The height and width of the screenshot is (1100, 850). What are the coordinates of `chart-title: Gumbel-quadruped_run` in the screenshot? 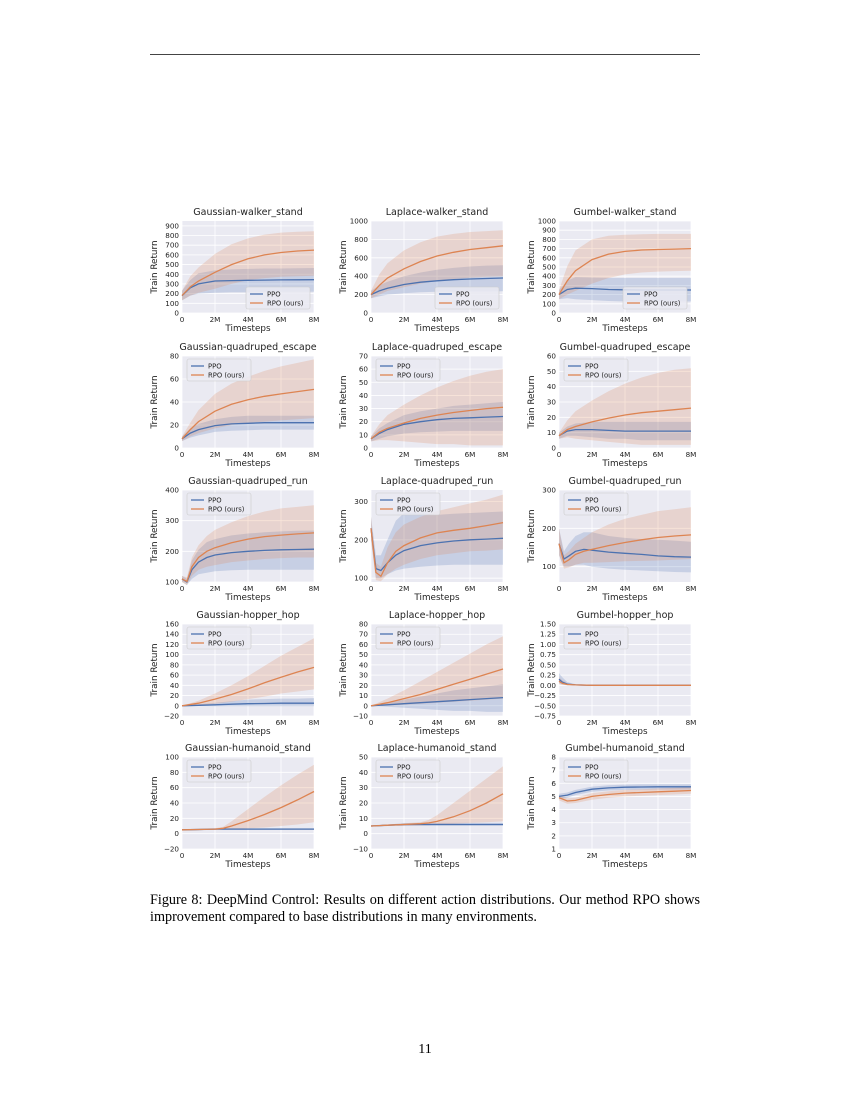 It's located at (624, 481).